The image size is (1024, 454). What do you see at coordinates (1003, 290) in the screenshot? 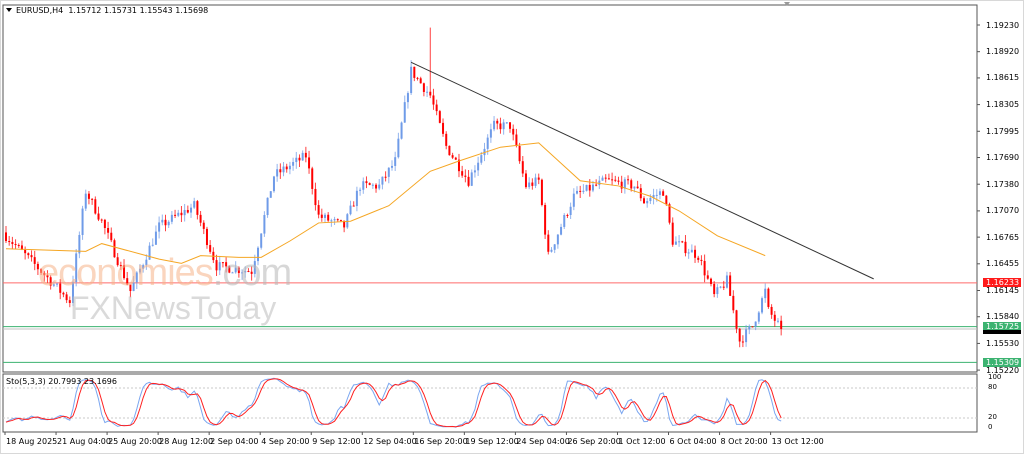
I see `price-axis-label: 1.16145` at bounding box center [1003, 290].